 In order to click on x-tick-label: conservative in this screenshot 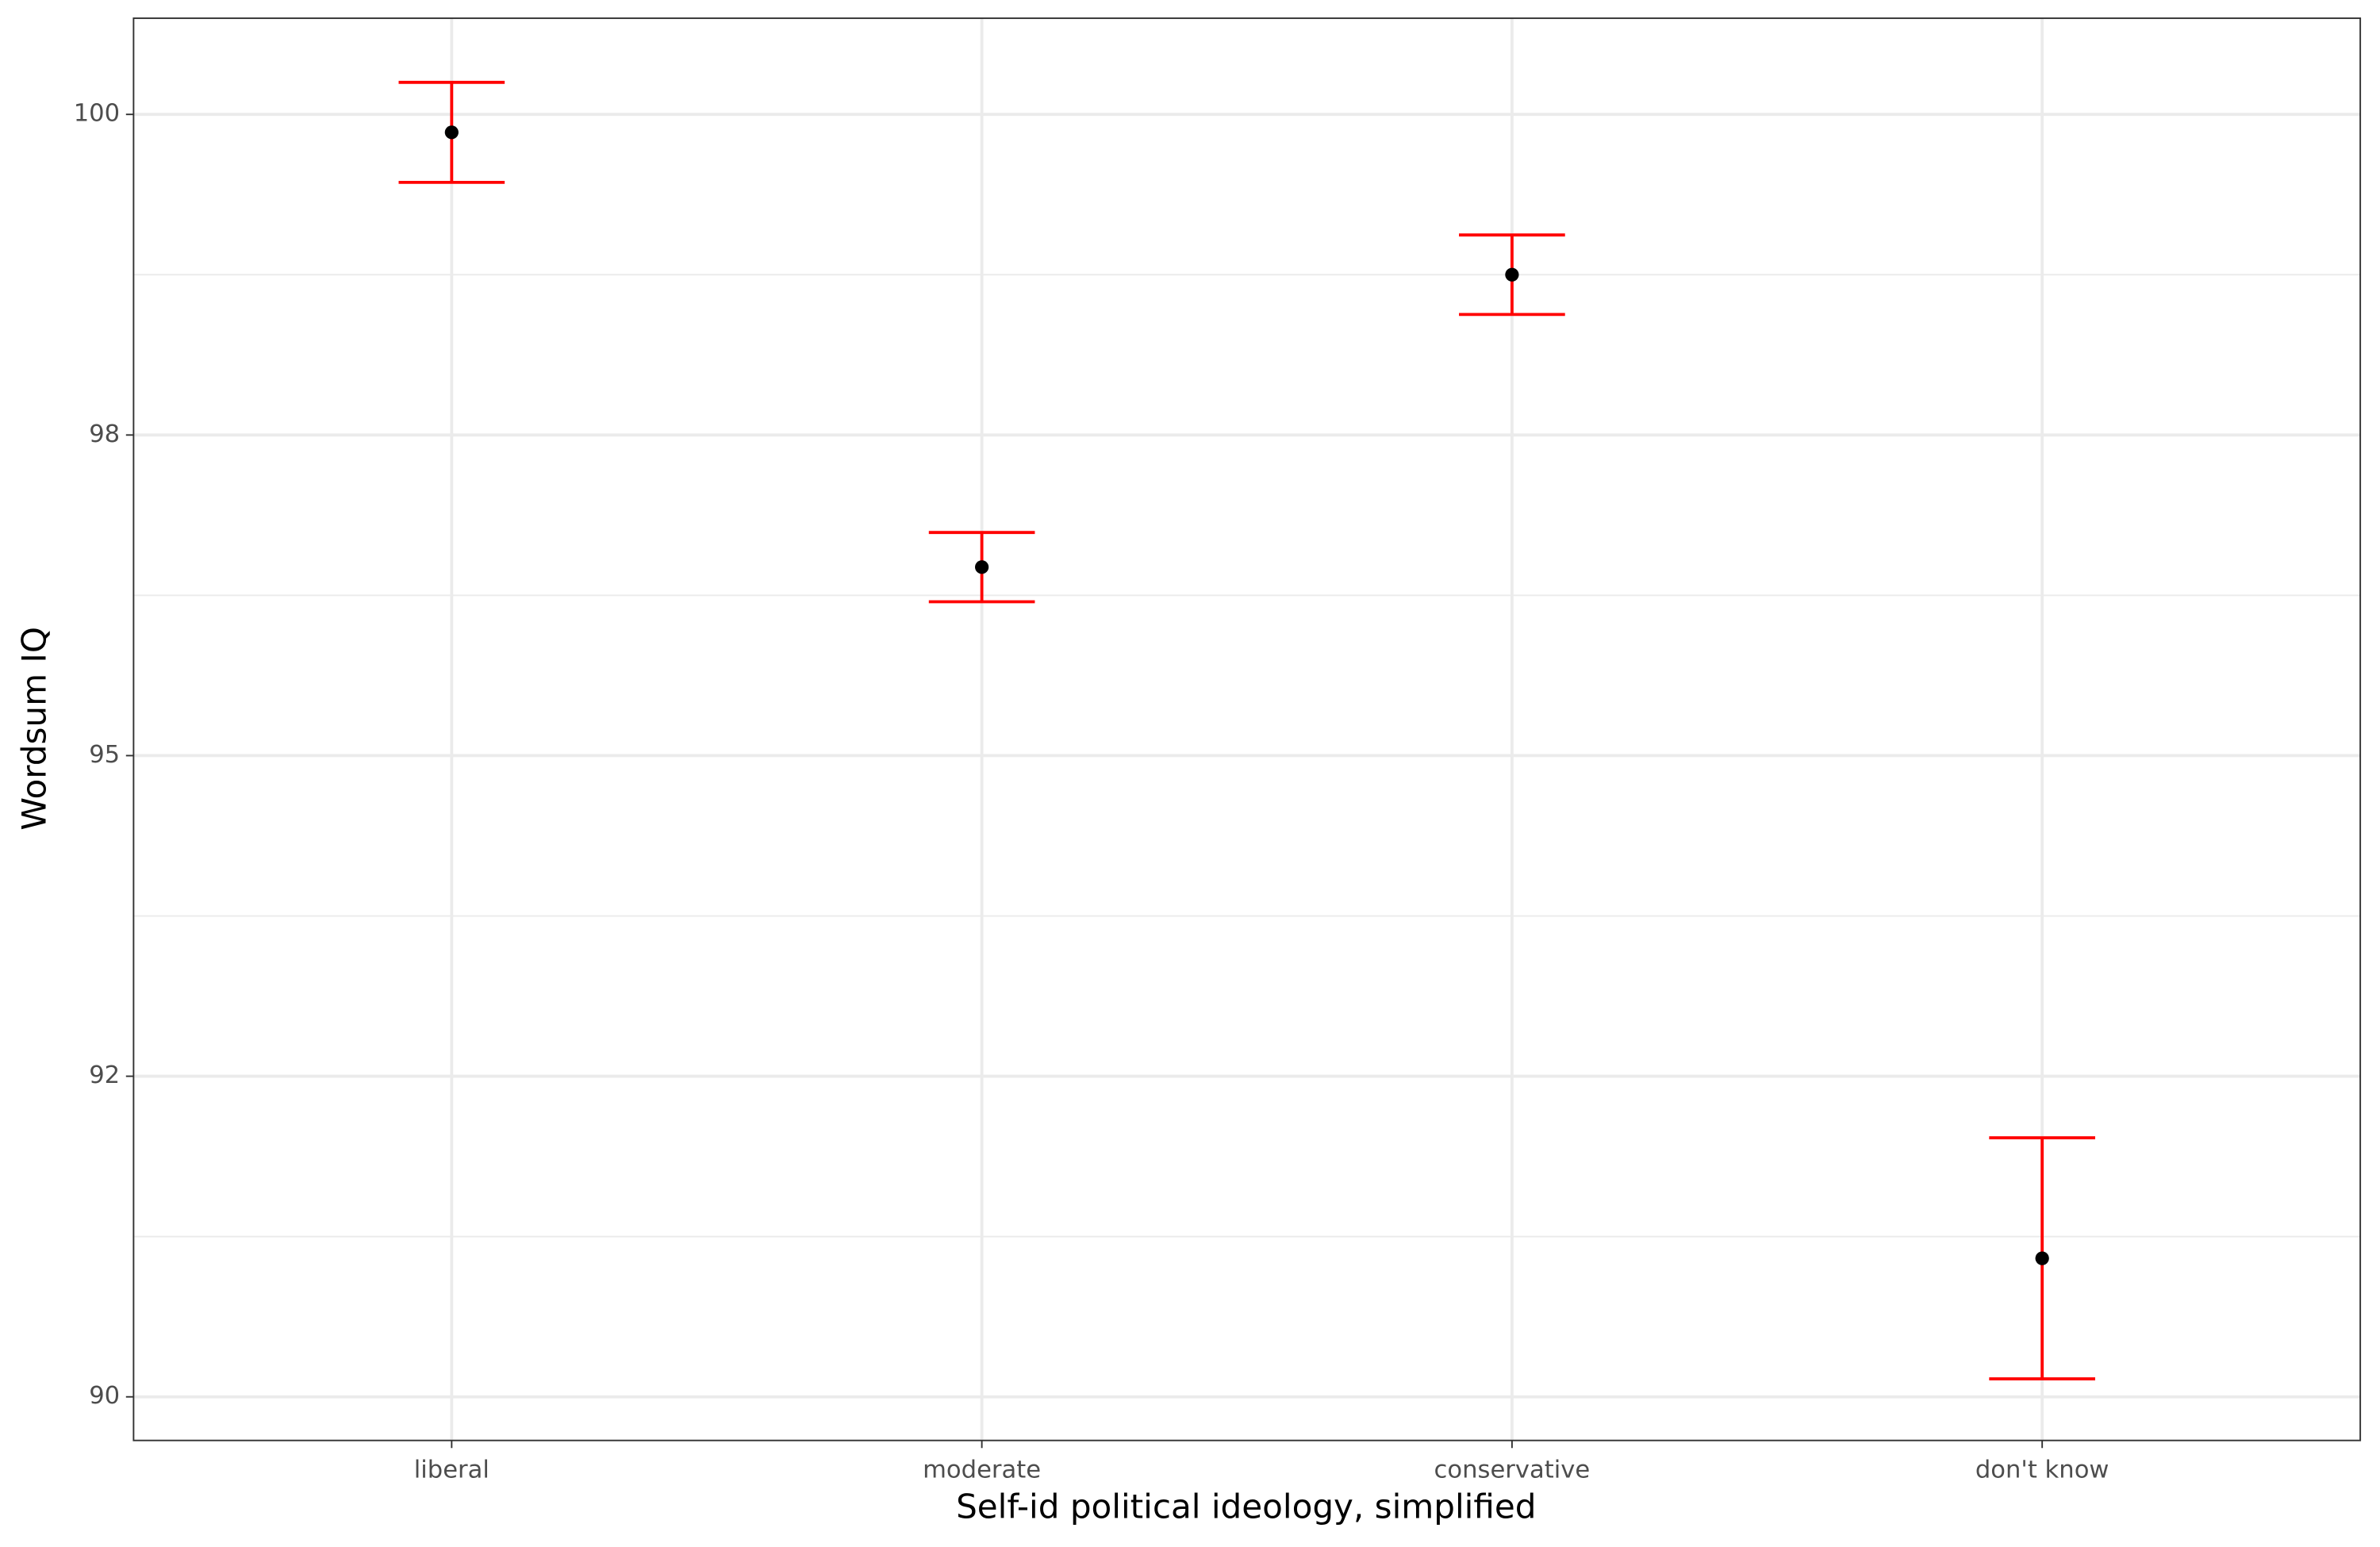, I will do `click(1512, 1470)`.